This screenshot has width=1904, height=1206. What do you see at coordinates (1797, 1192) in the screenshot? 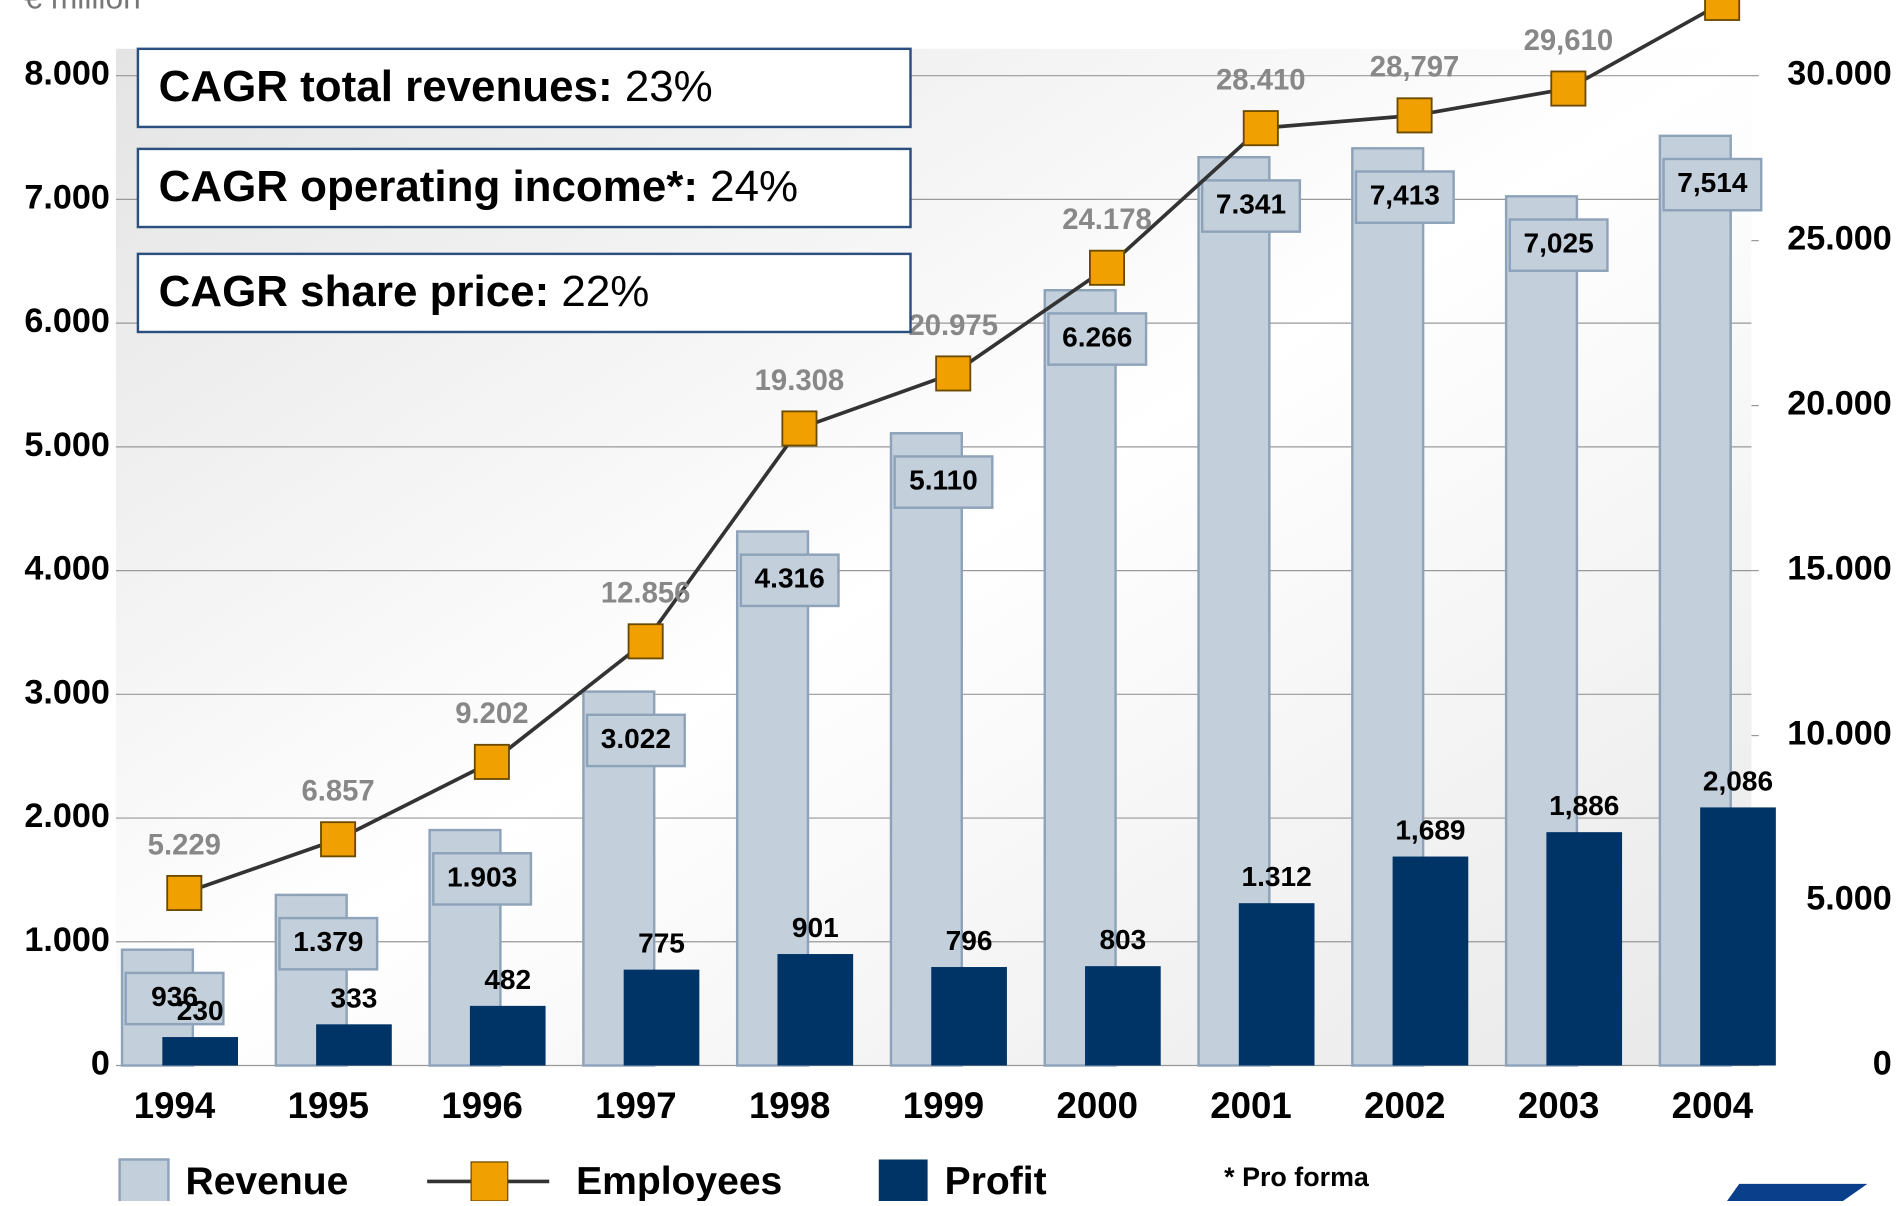
I see `logo` at bounding box center [1797, 1192].